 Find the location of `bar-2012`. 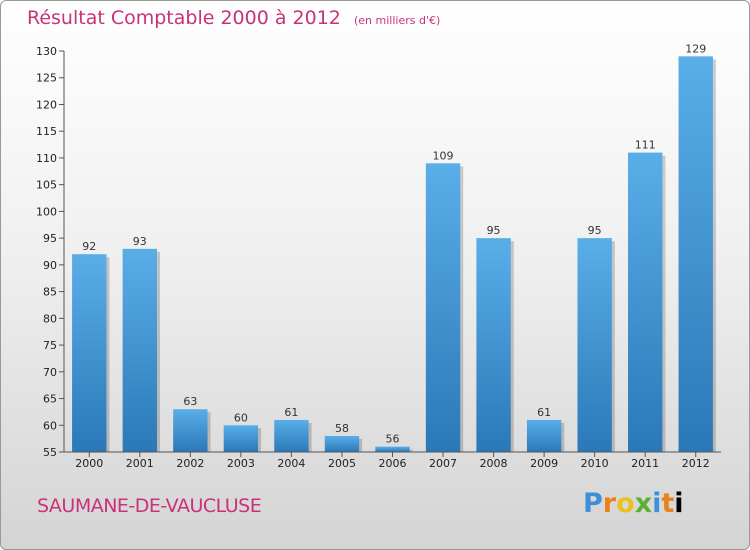

bar-2012 is located at coordinates (695, 254).